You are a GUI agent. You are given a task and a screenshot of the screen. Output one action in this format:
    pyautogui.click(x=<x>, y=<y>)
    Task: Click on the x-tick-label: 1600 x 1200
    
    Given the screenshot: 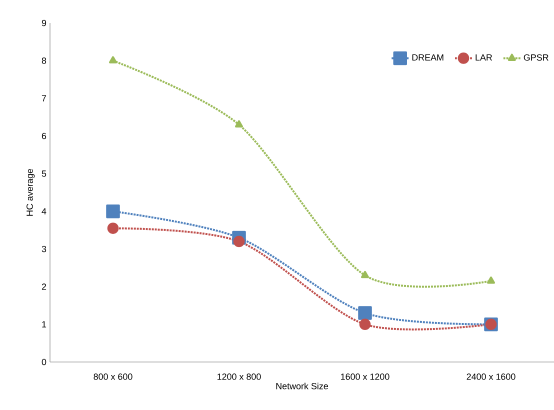 What is the action you would take?
    pyautogui.click(x=365, y=377)
    